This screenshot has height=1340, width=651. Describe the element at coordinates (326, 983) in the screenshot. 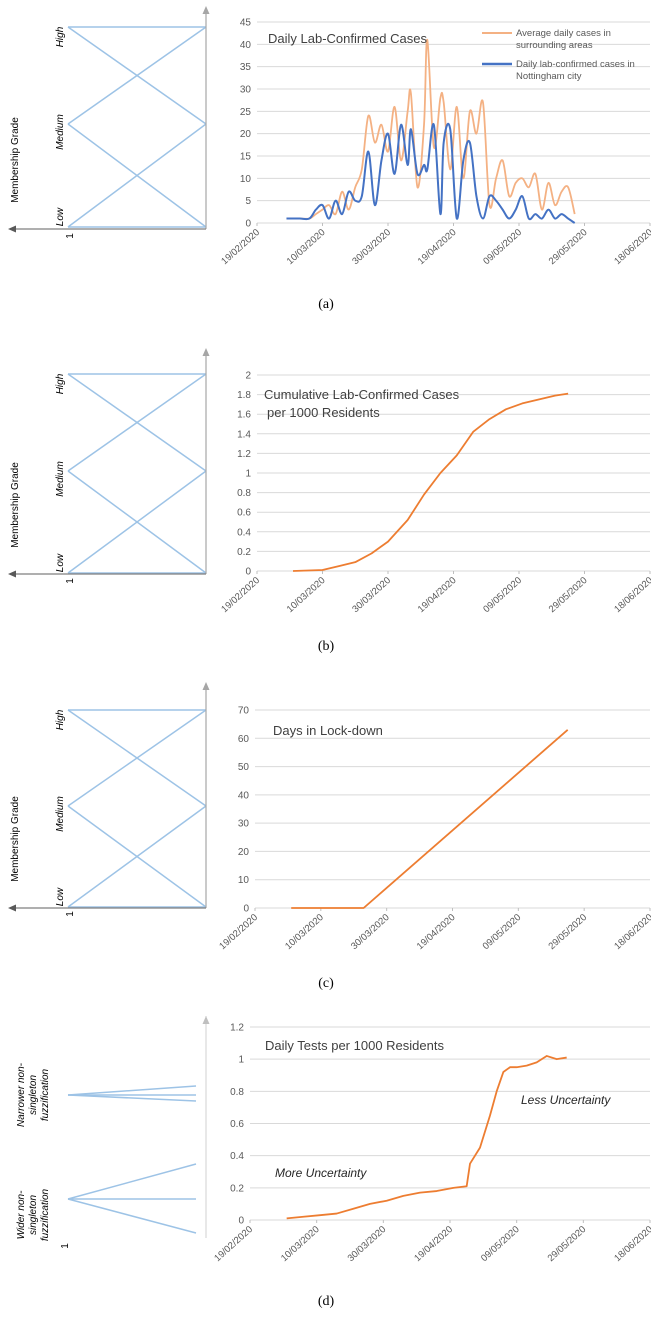

I see `panel-caption: (c)` at that location.